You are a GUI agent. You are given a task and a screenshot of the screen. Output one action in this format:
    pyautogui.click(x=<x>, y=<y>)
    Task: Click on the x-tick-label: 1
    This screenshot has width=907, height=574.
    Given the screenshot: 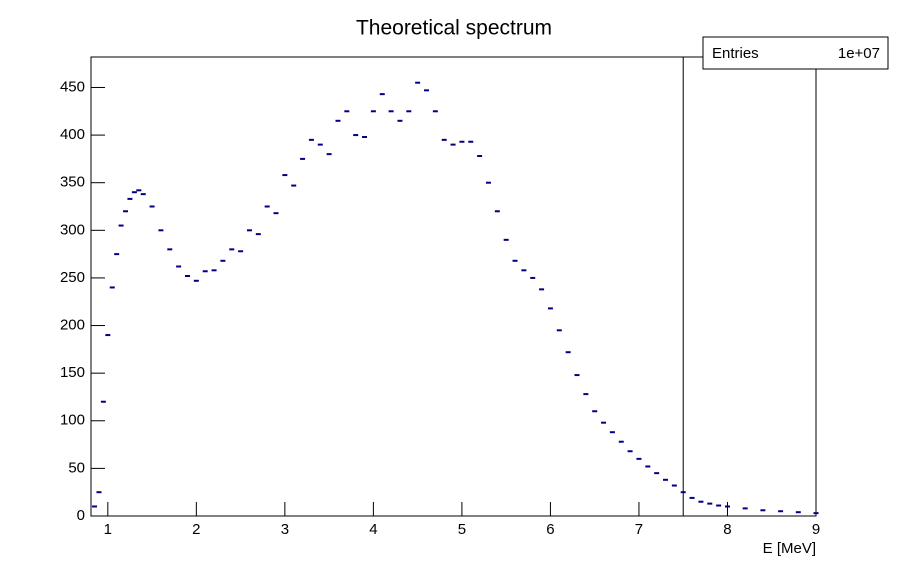 What is the action you would take?
    pyautogui.click(x=108, y=529)
    